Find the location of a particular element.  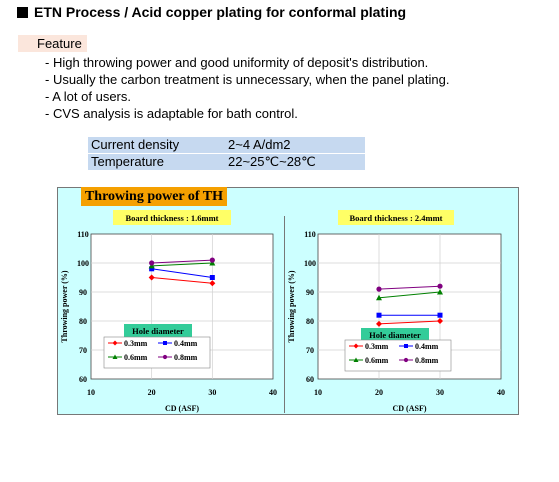

feature-item: - A lot of users. is located at coordinates (88, 96).